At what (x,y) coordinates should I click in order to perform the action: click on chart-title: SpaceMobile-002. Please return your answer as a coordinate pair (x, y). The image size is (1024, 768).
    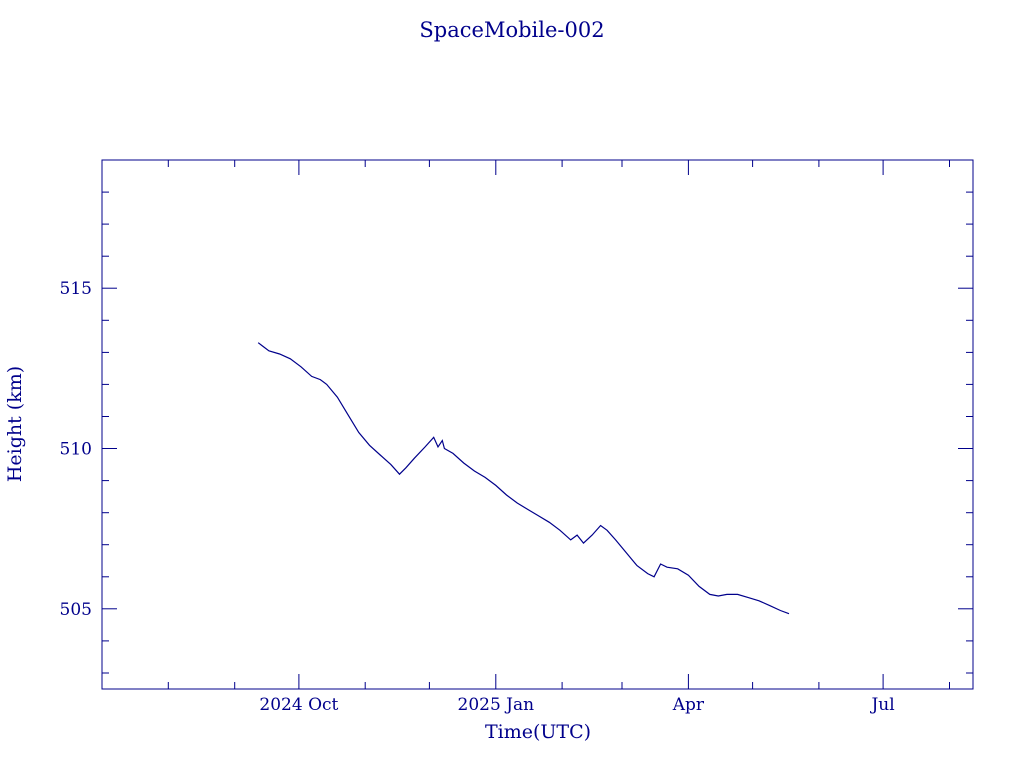
    Looking at the image, I should click on (511, 30).